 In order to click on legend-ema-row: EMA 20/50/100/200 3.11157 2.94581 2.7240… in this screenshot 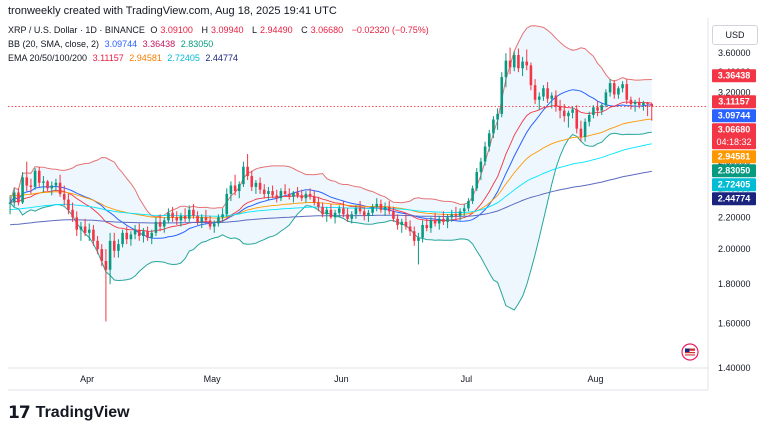, I will do `click(124, 58)`.